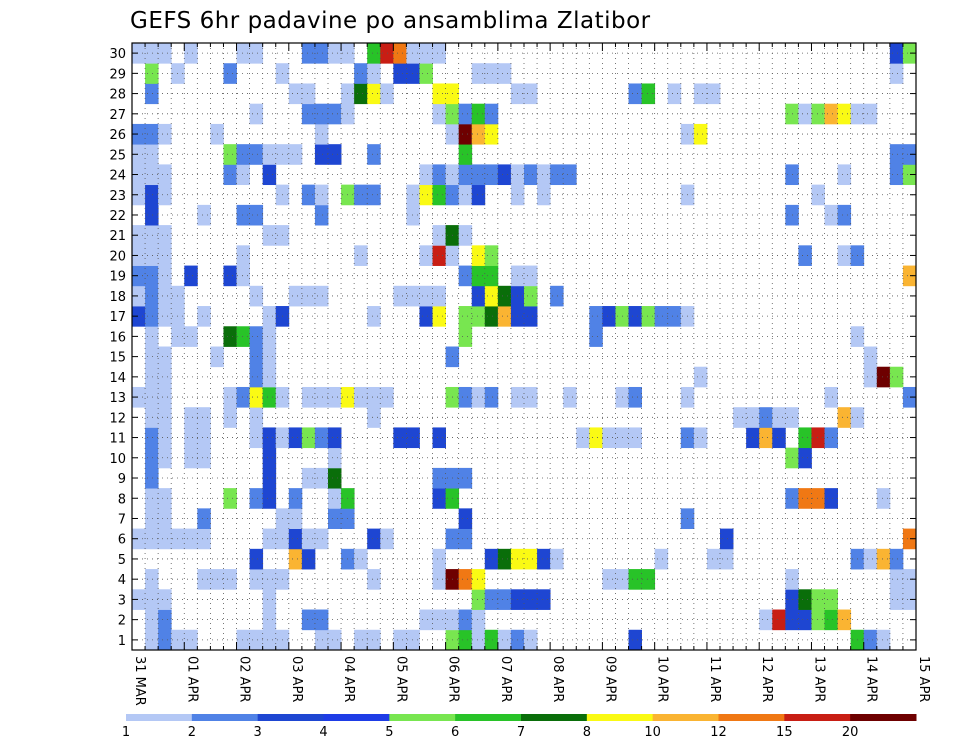  I want to click on y-tick-label: 25, so click(117, 155).